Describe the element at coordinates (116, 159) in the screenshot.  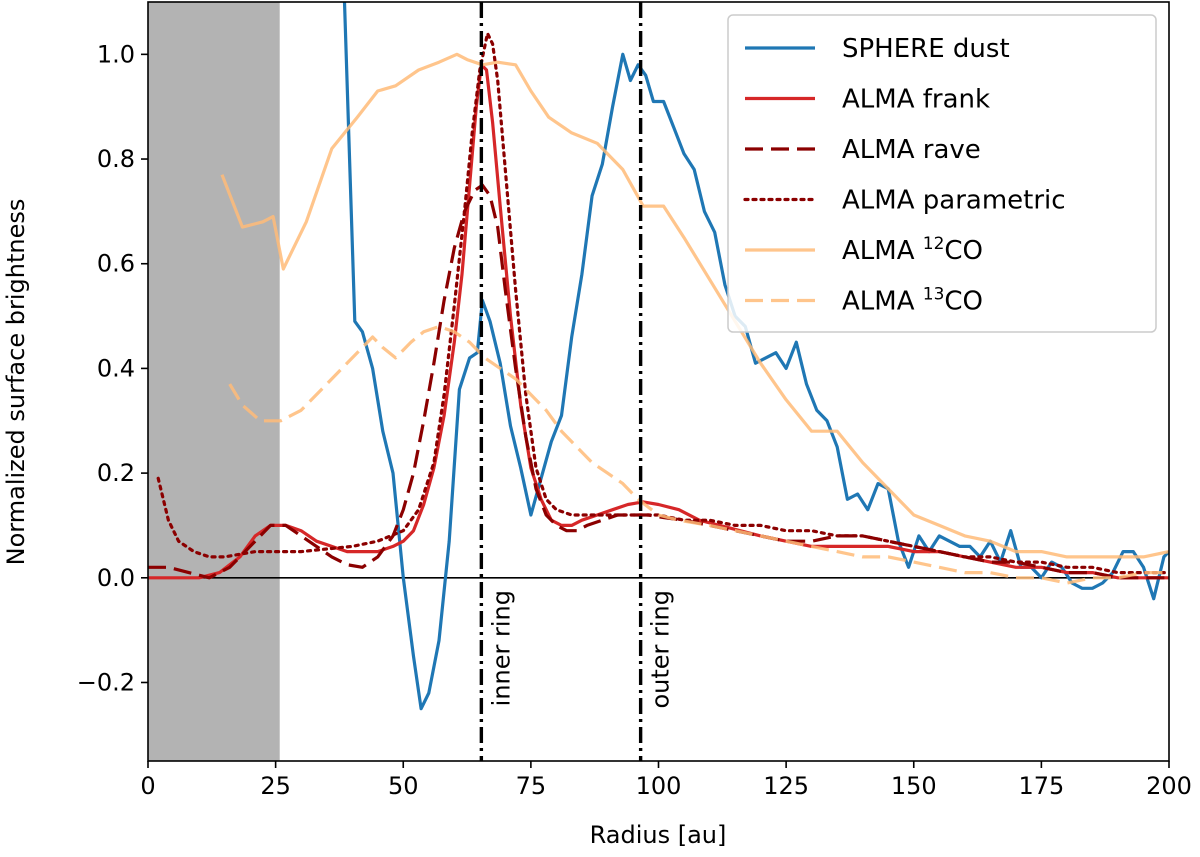
I see `y-tick-label-5: 0.8` at that location.